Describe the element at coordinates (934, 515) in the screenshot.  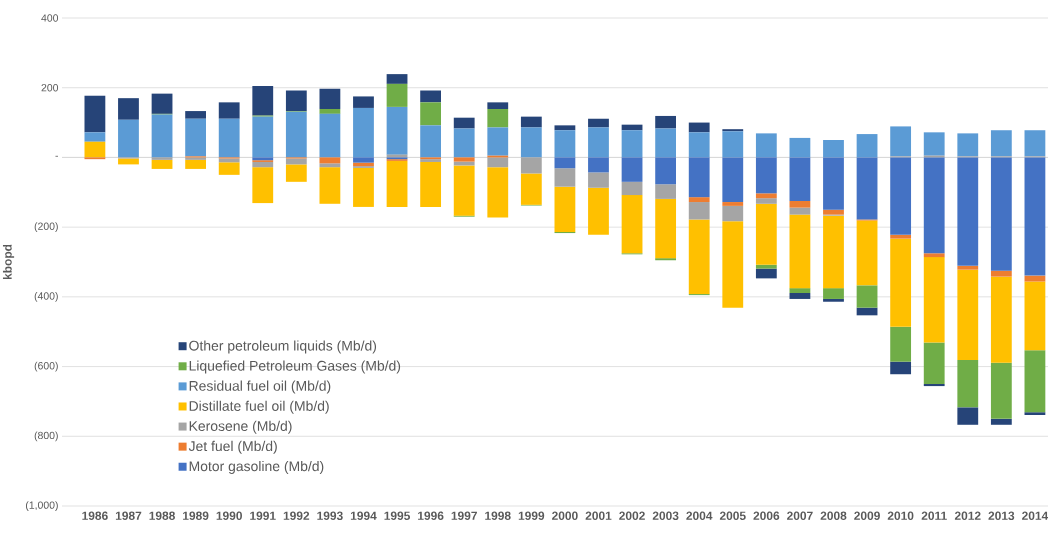
I see `x-tick-label: 2011` at that location.